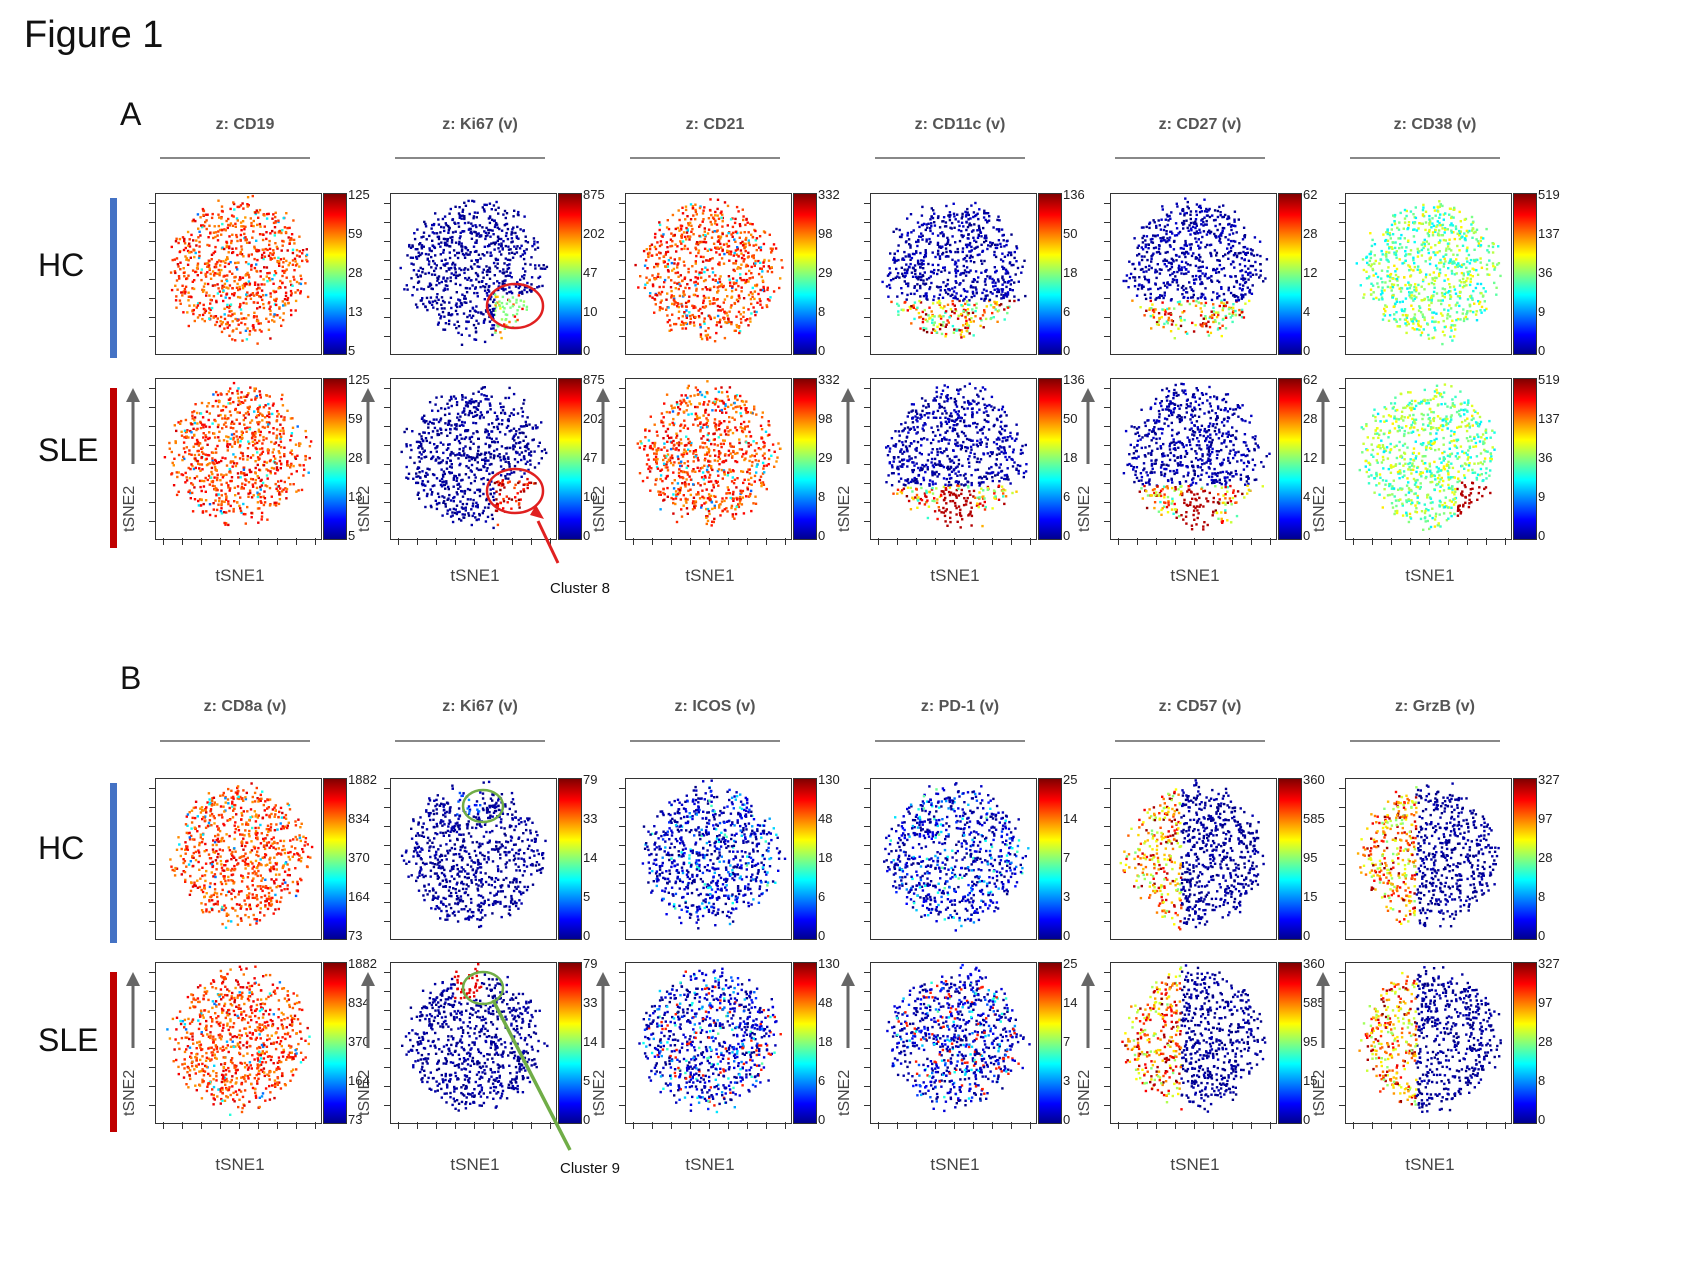 Image resolution: width=1686 pixels, height=1265 pixels. What do you see at coordinates (1435, 706) in the screenshot?
I see `marker-title: z: GrzB (v)` at bounding box center [1435, 706].